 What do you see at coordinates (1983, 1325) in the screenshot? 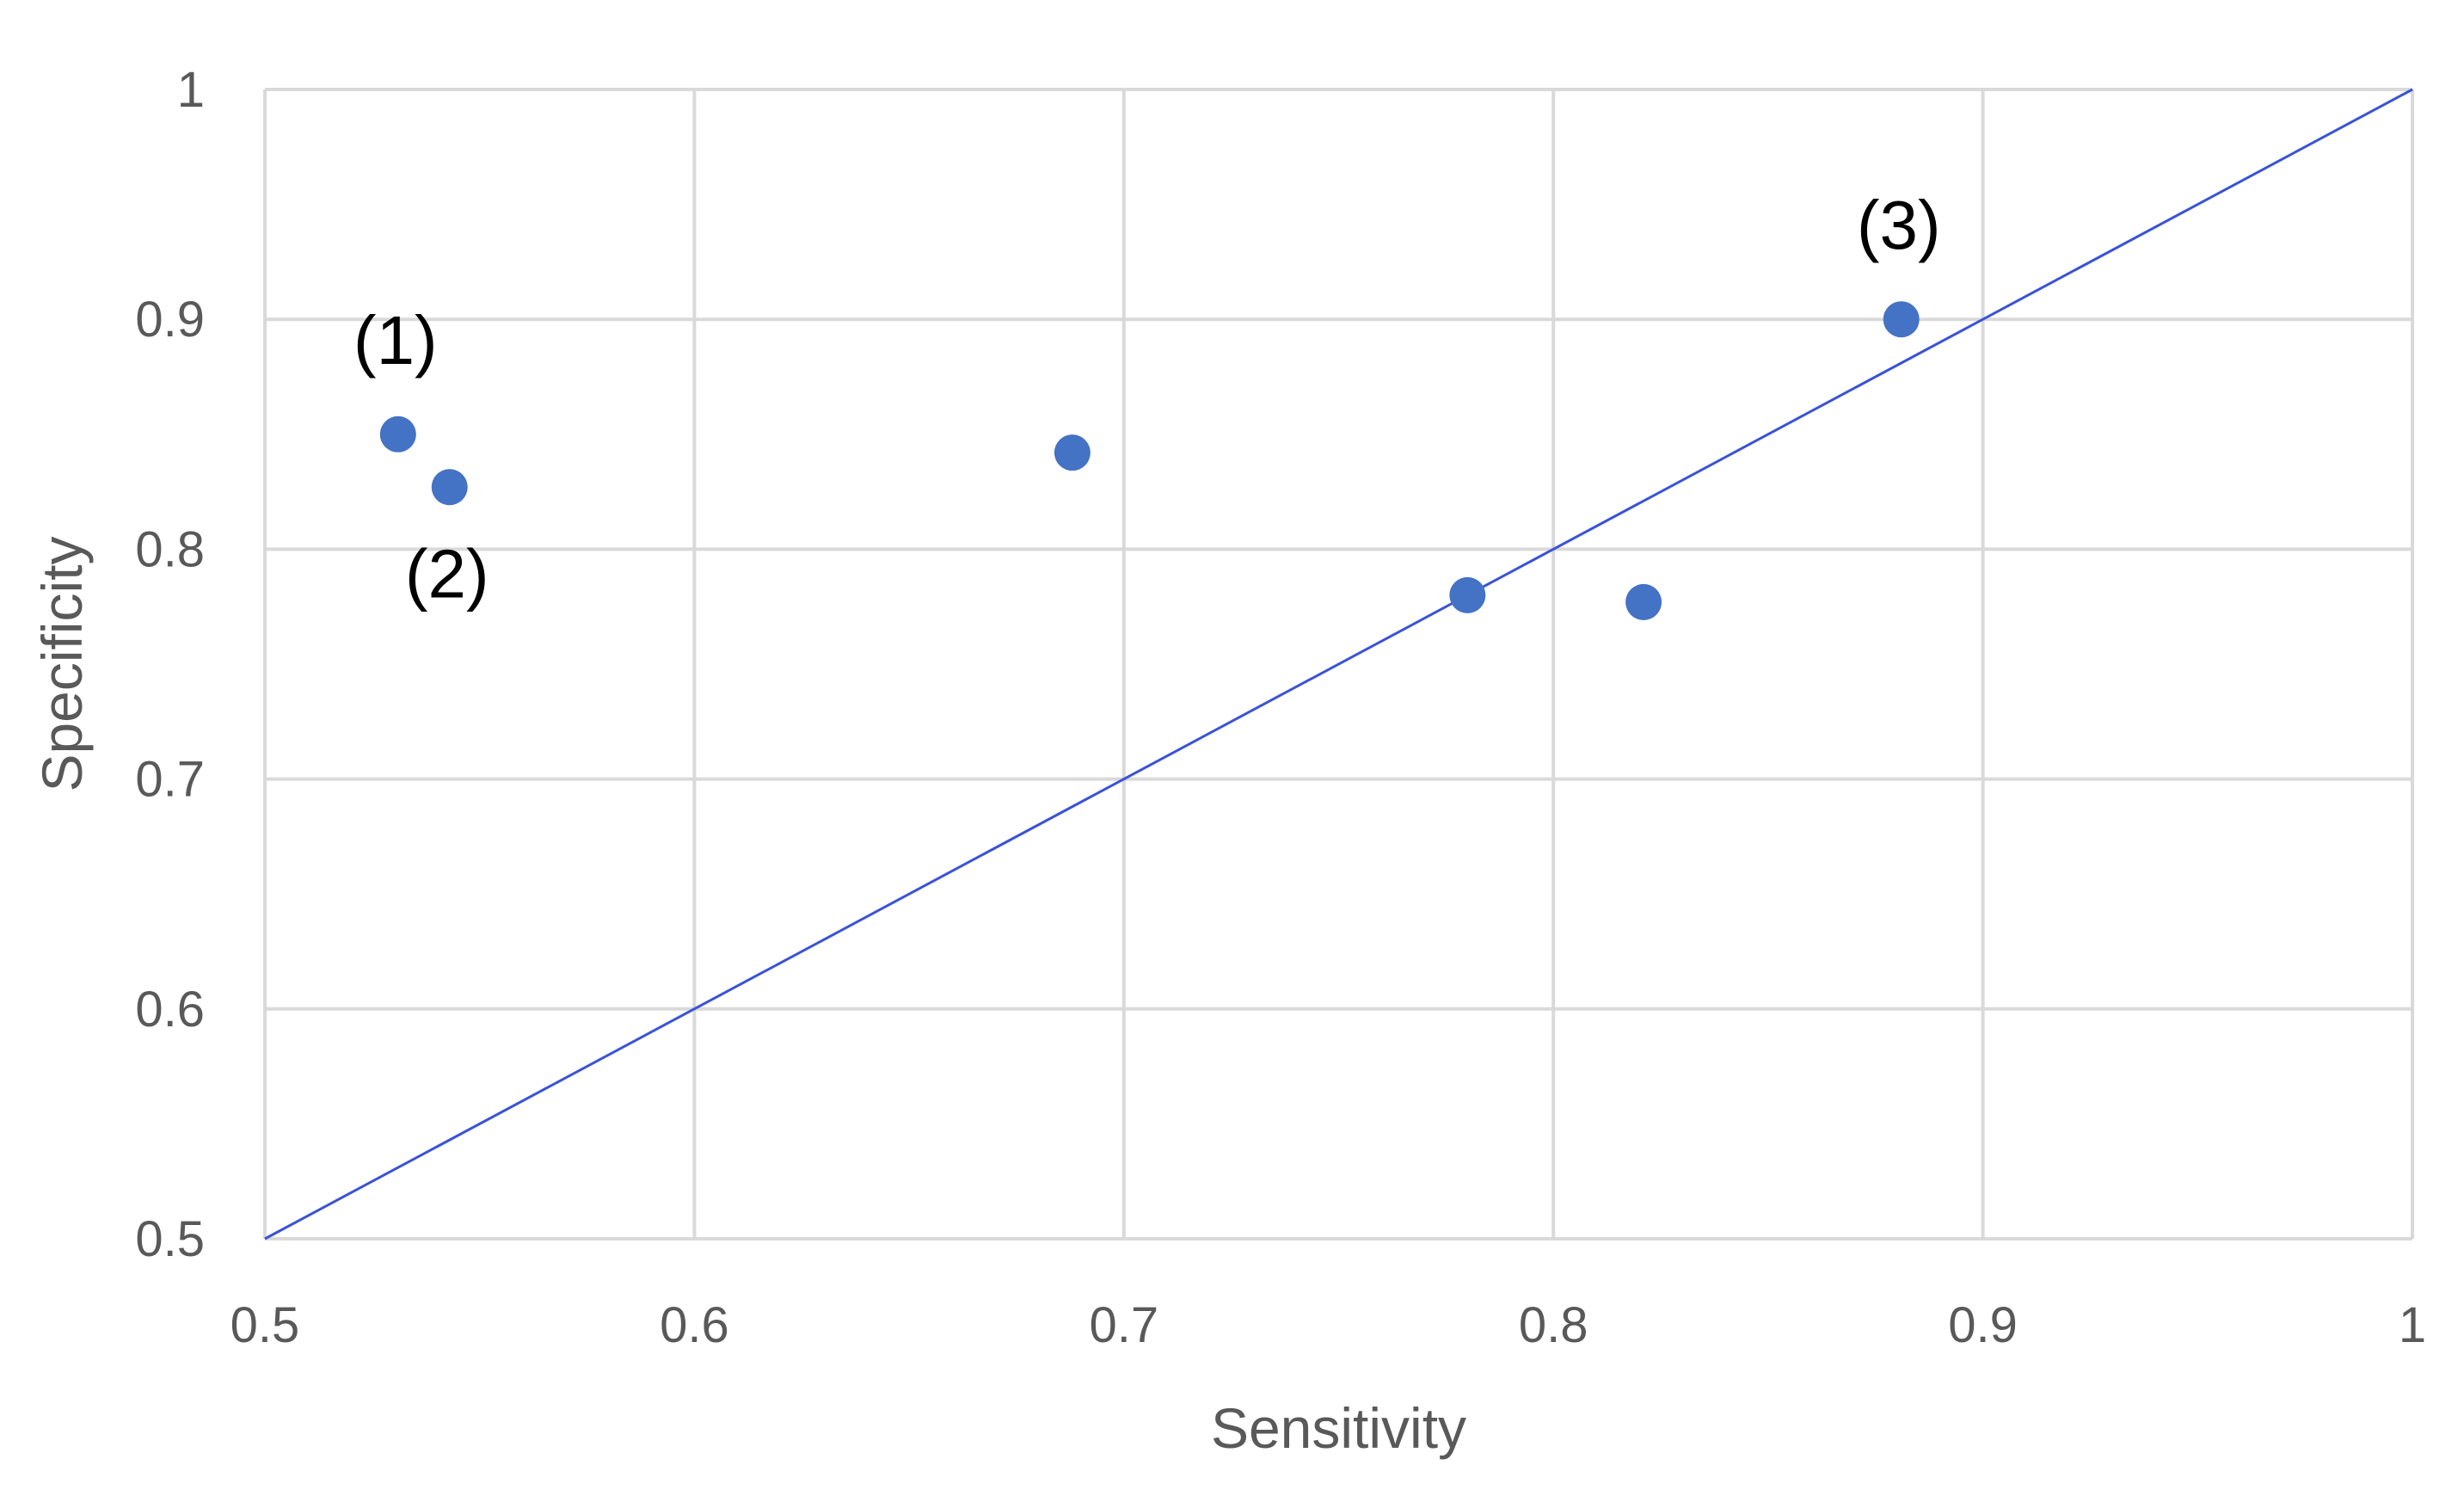
I see `x-tick-label: 0.9` at bounding box center [1983, 1325].